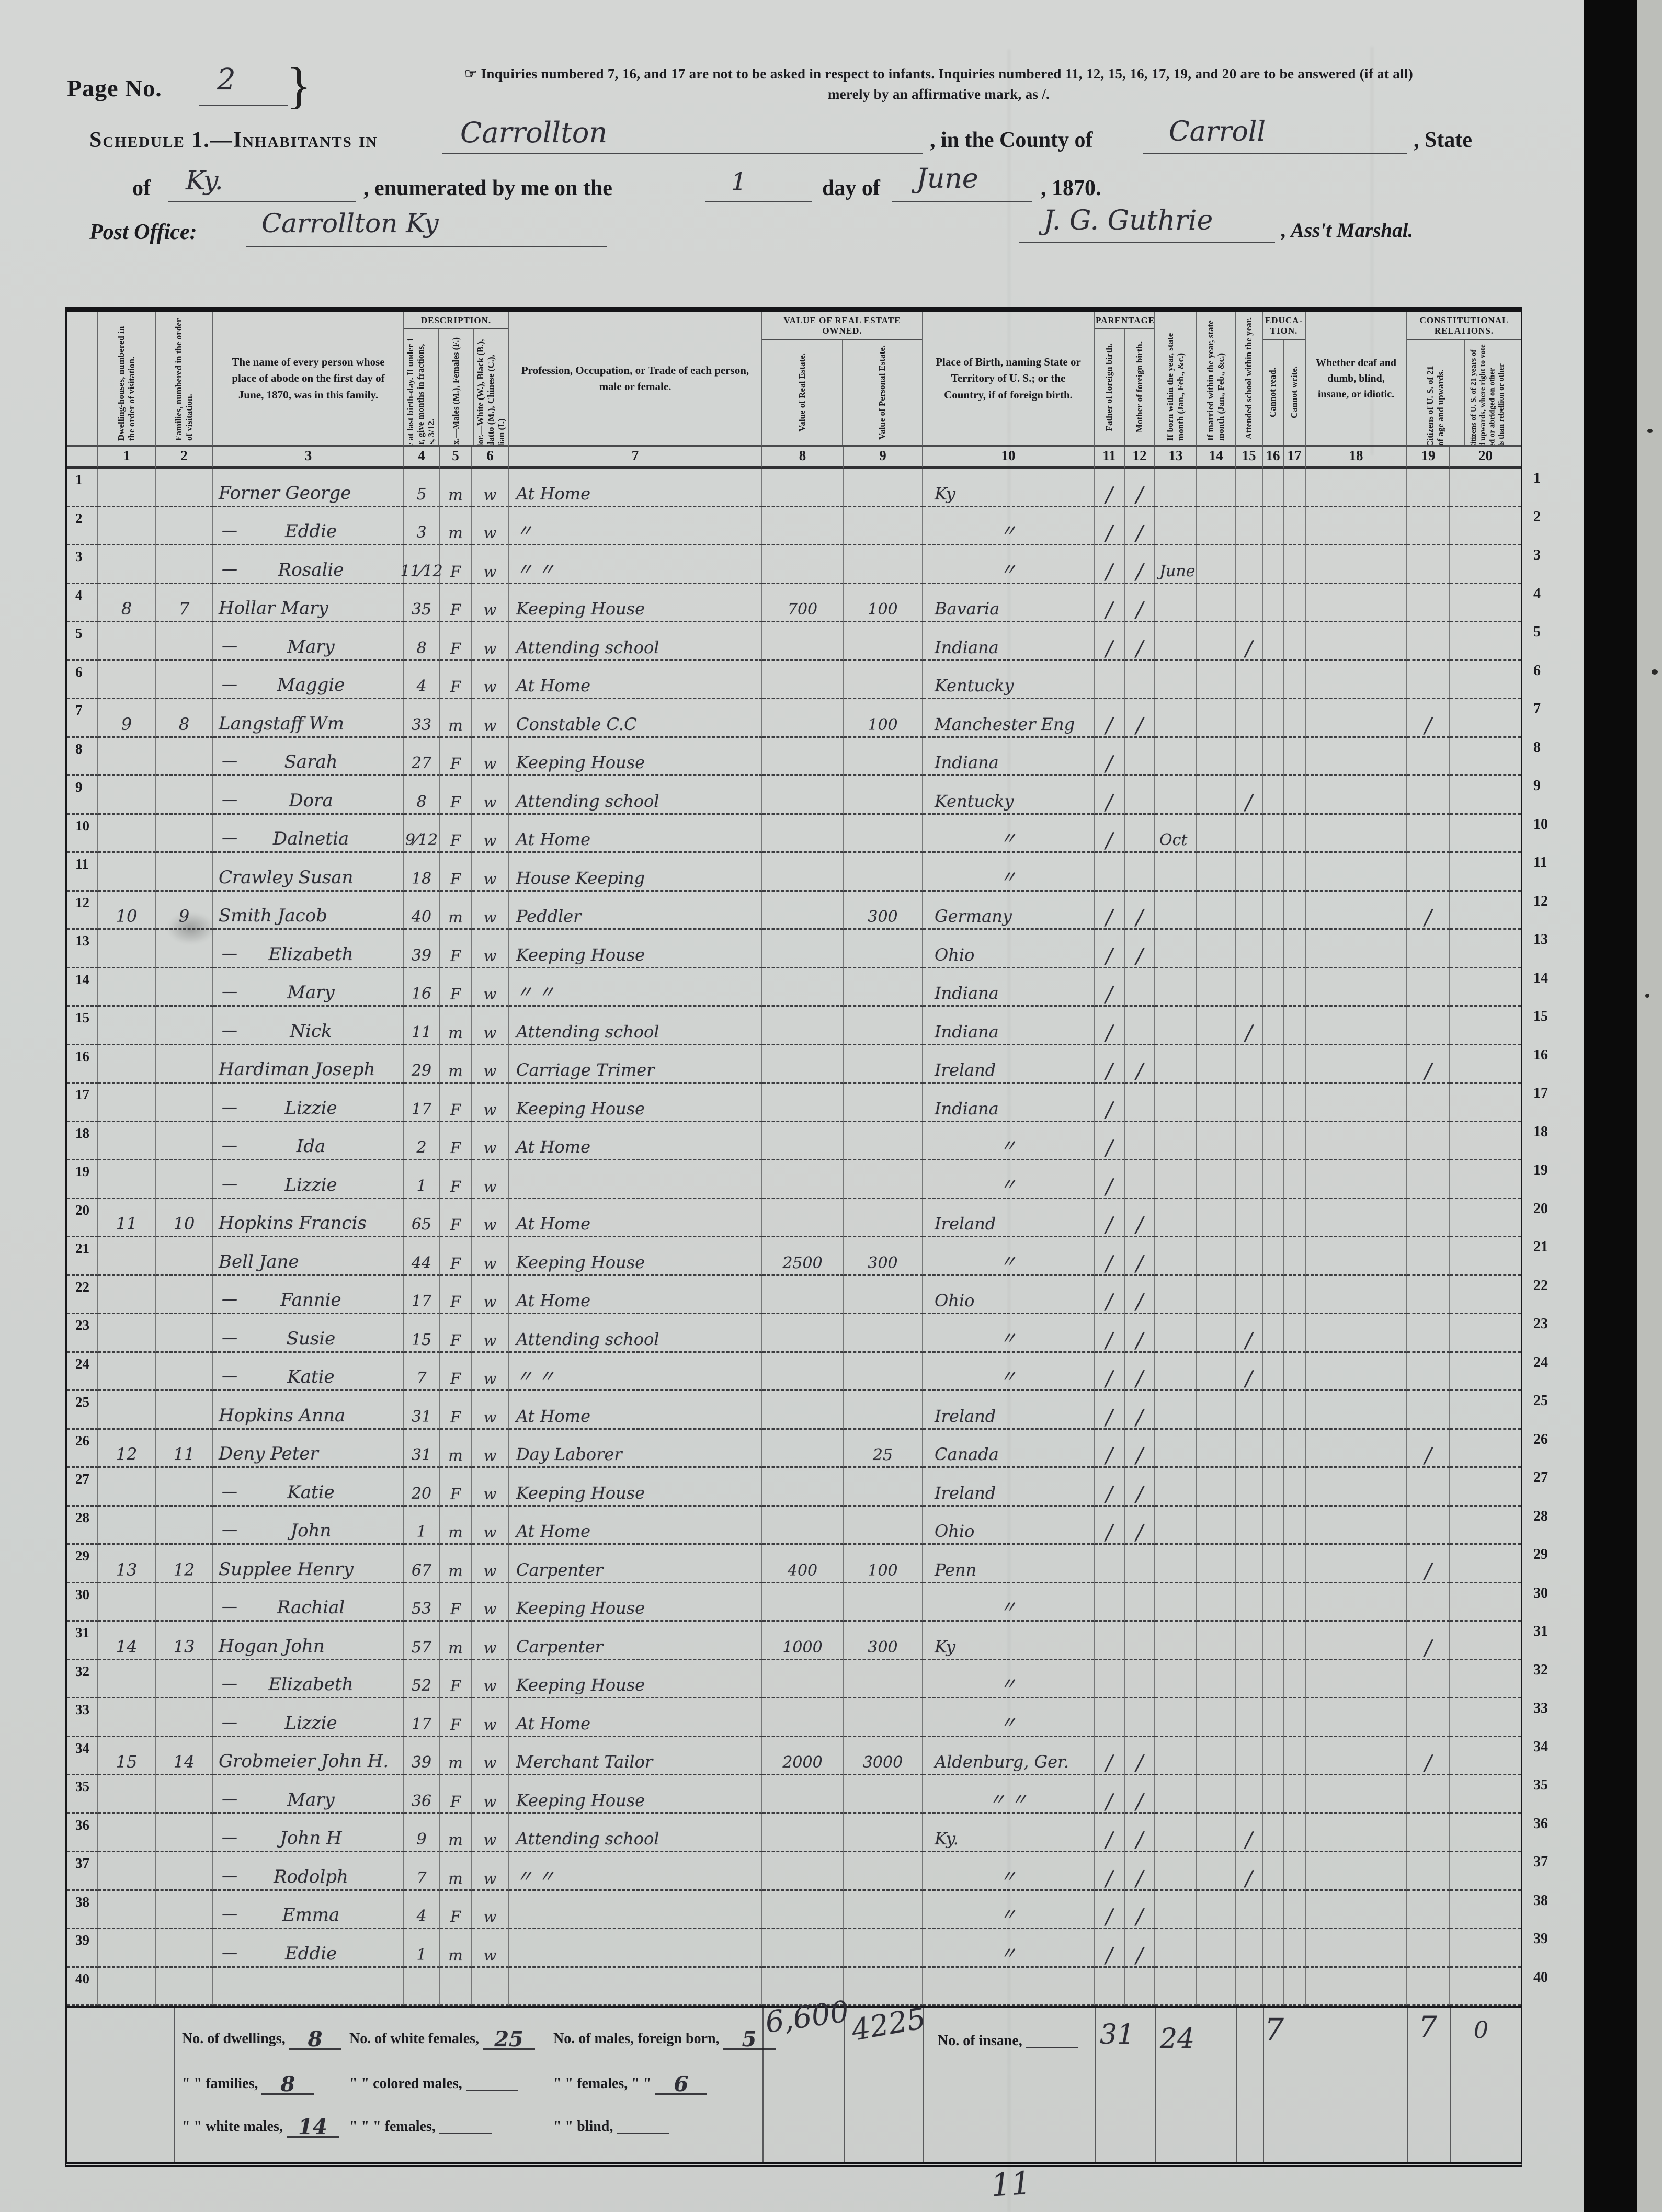 The image size is (1662, 2212). Describe the element at coordinates (308, 680) in the screenshot. I see `cell-name: — Maggie` at that location.